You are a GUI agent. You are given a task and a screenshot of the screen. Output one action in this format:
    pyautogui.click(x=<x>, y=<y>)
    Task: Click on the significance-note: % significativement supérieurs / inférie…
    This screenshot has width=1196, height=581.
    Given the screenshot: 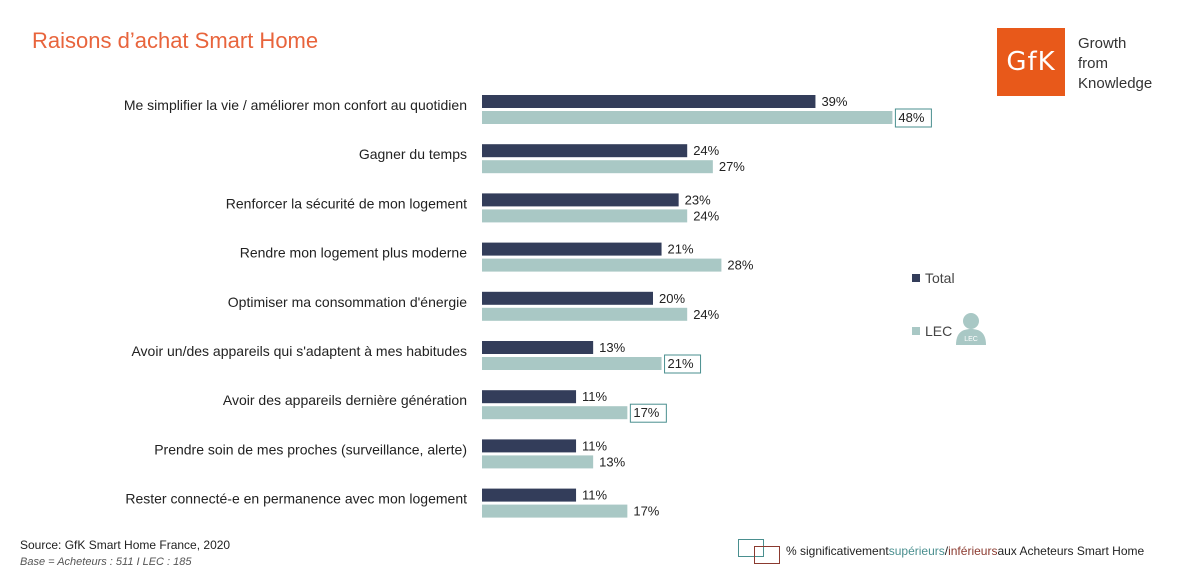 What is the action you would take?
    pyautogui.click(x=941, y=551)
    